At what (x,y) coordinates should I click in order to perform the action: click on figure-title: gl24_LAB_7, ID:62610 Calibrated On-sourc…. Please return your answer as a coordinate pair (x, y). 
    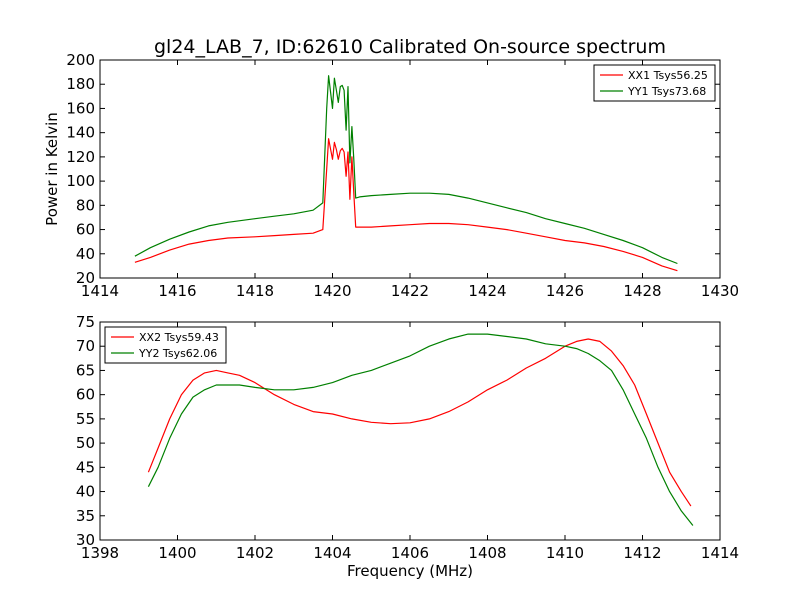
    Looking at the image, I should click on (410, 47).